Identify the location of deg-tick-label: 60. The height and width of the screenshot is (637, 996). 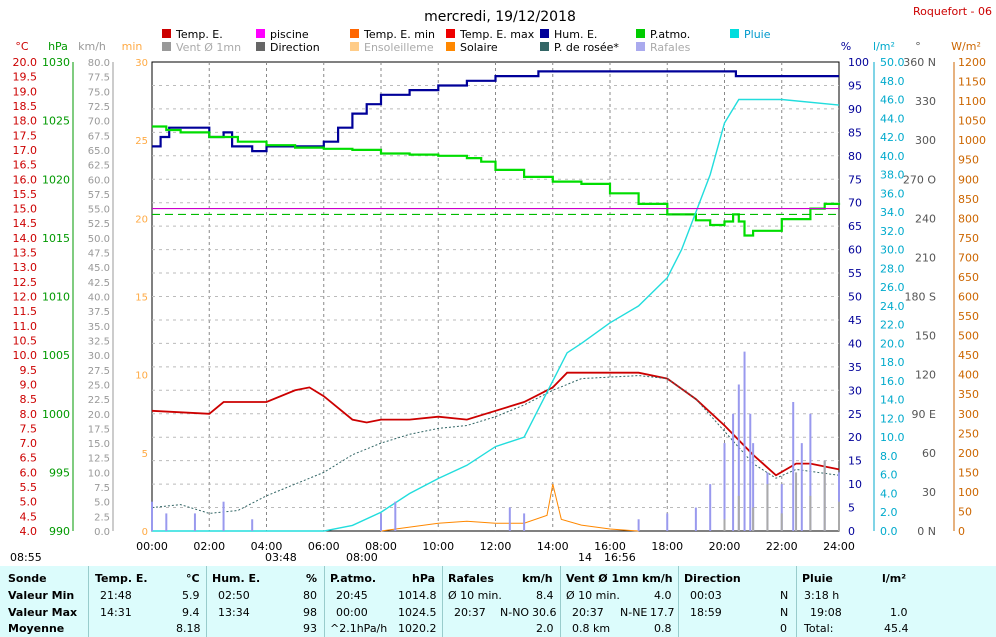
(929, 453).